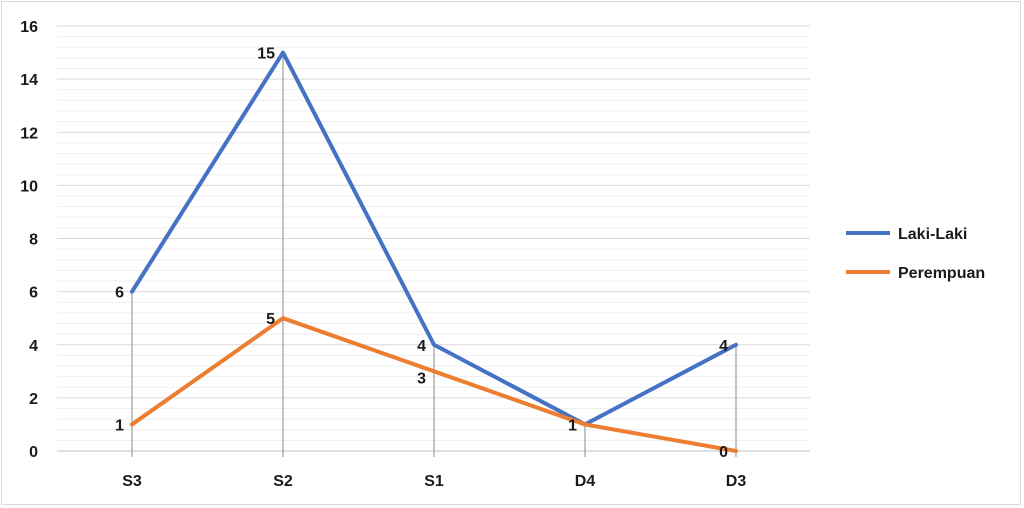 This screenshot has height=508, width=1024. What do you see at coordinates (941, 273) in the screenshot?
I see `legend-label: Perempuan` at bounding box center [941, 273].